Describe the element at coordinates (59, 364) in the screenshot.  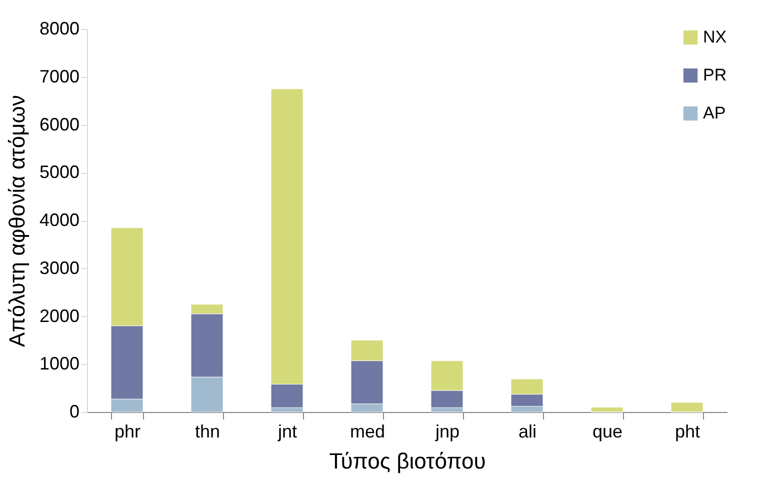
I see `y-tick-label: 1000` at that location.